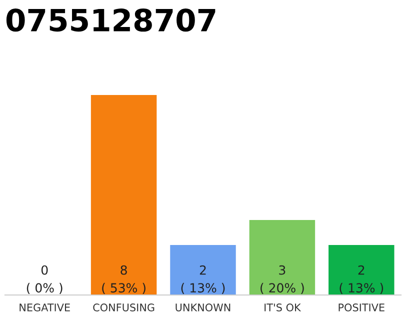 The height and width of the screenshot is (320, 410). I want to click on data-label: 8 ( 53% ), so click(124, 279).